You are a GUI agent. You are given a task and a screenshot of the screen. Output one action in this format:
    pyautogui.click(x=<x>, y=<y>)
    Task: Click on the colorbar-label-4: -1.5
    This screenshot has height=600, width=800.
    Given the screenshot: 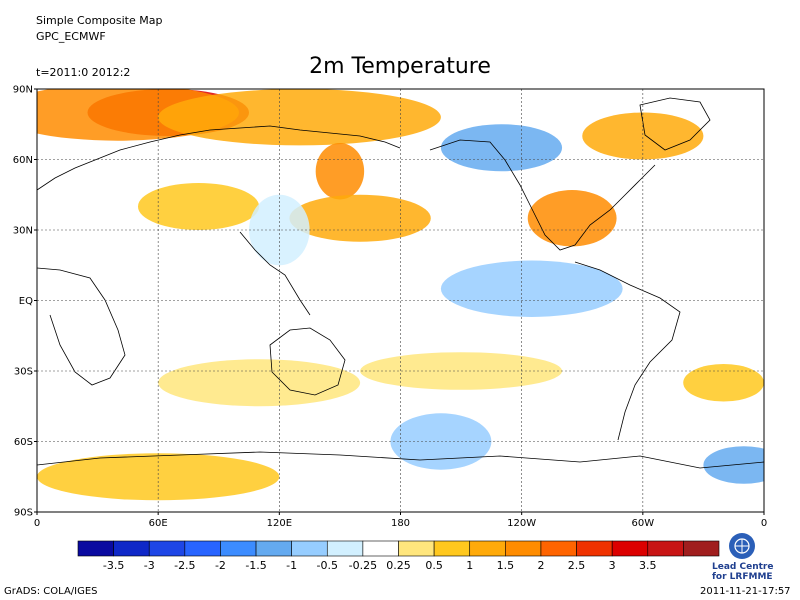 What is the action you would take?
    pyautogui.click(x=256, y=565)
    